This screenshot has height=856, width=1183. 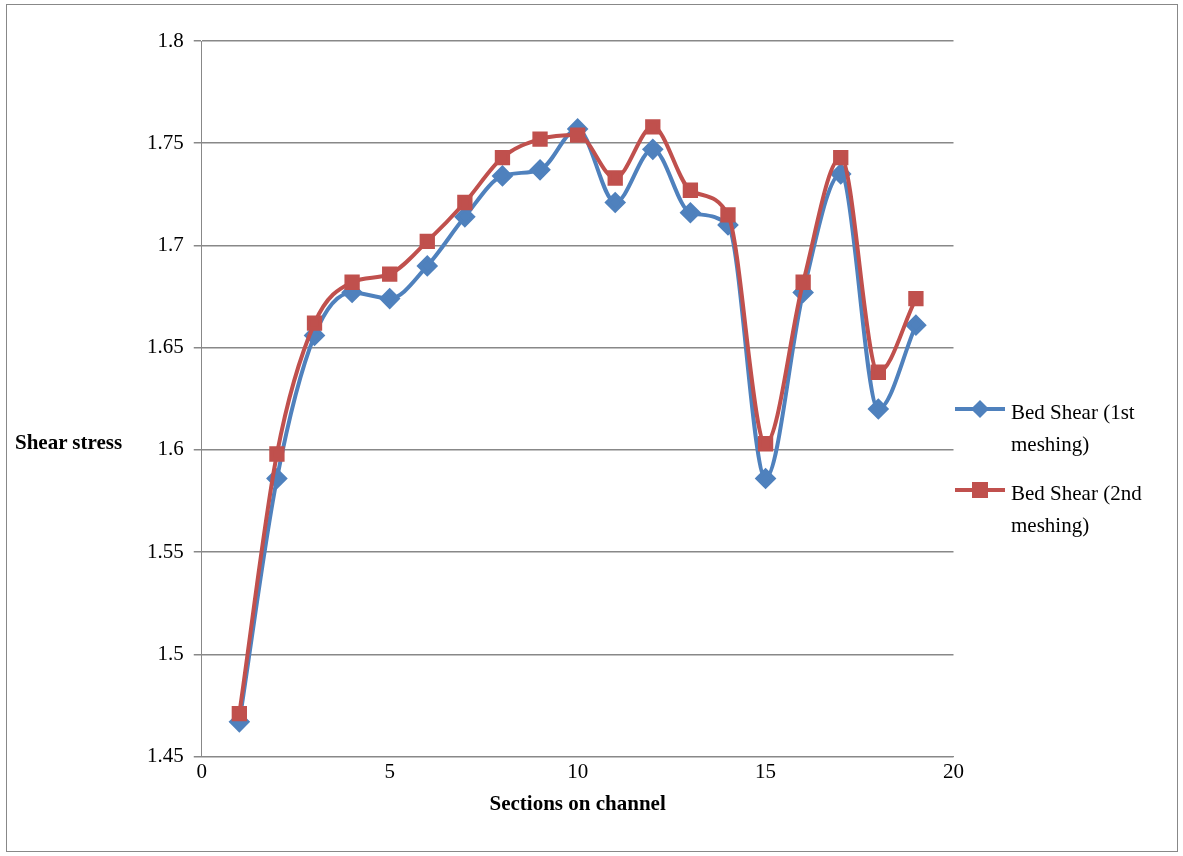 What do you see at coordinates (1073, 428) in the screenshot?
I see `legend-label: Bed Shear (1st meshing)` at bounding box center [1073, 428].